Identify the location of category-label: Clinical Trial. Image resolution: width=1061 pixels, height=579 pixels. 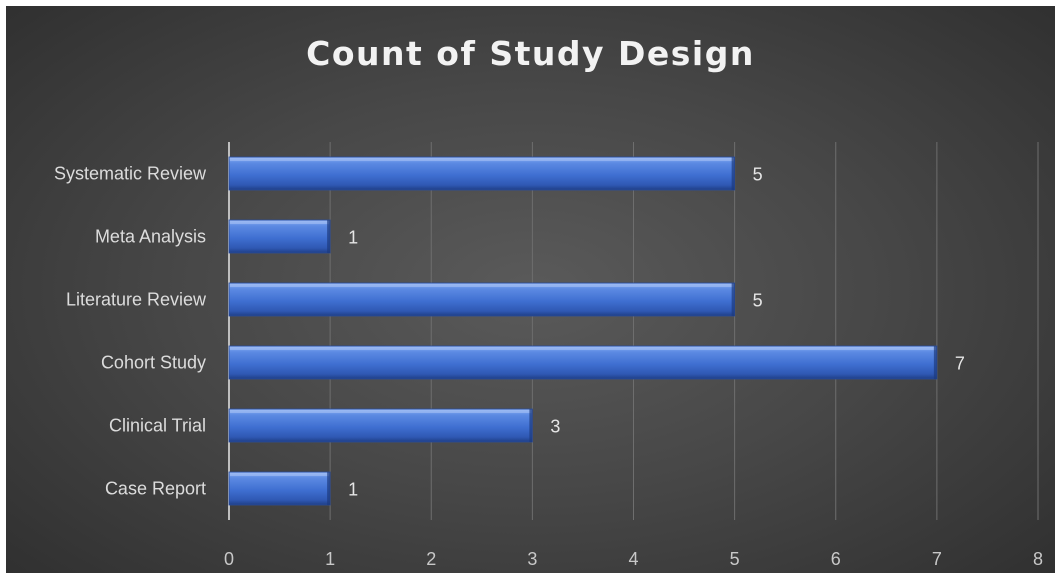
(157, 426).